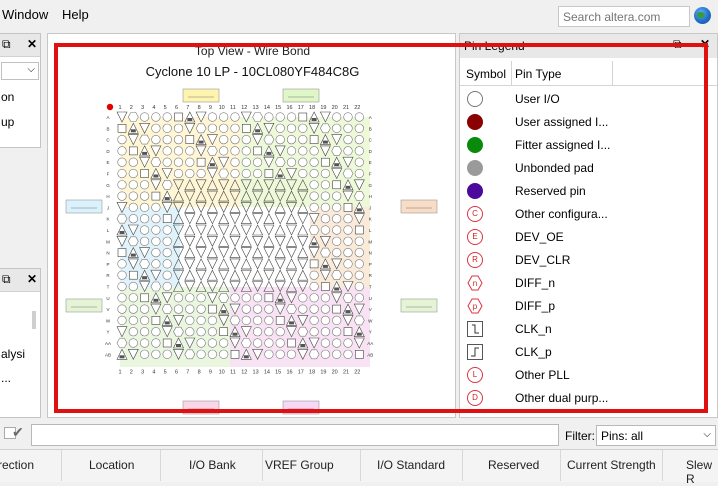 This screenshot has height=486, width=718. What do you see at coordinates (514, 465) in the screenshot?
I see `column-reserved: Reserved` at bounding box center [514, 465].